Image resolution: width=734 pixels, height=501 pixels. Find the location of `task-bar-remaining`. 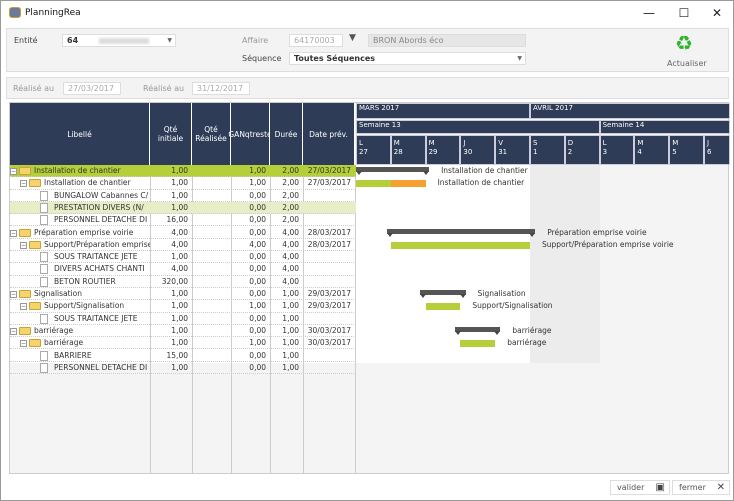

task-bar-remaining is located at coordinates (408, 184).